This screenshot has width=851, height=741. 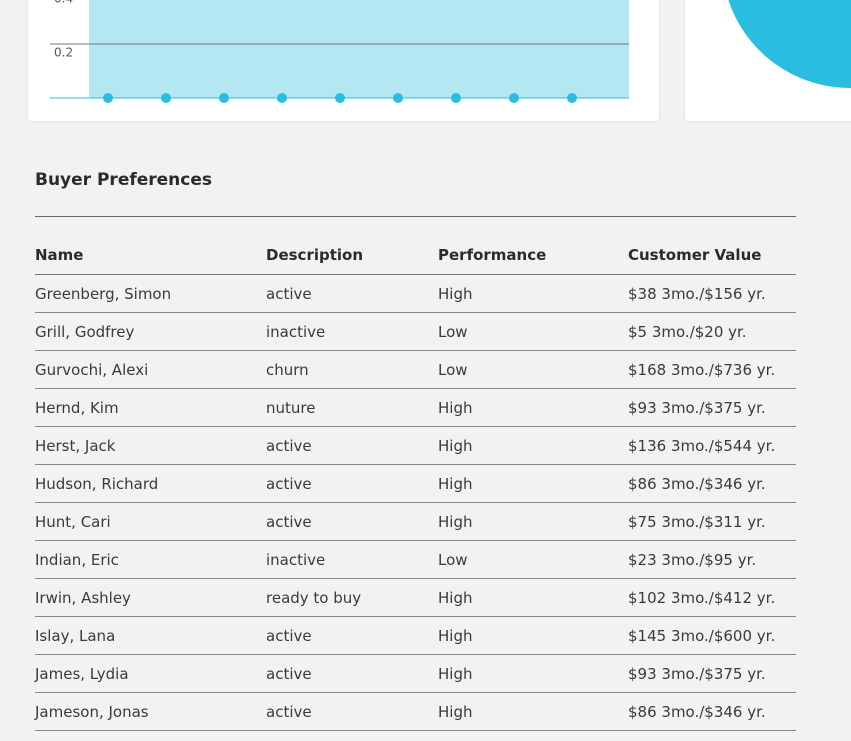 What do you see at coordinates (352, 407) in the screenshot?
I see `table-cell: nuture` at bounding box center [352, 407].